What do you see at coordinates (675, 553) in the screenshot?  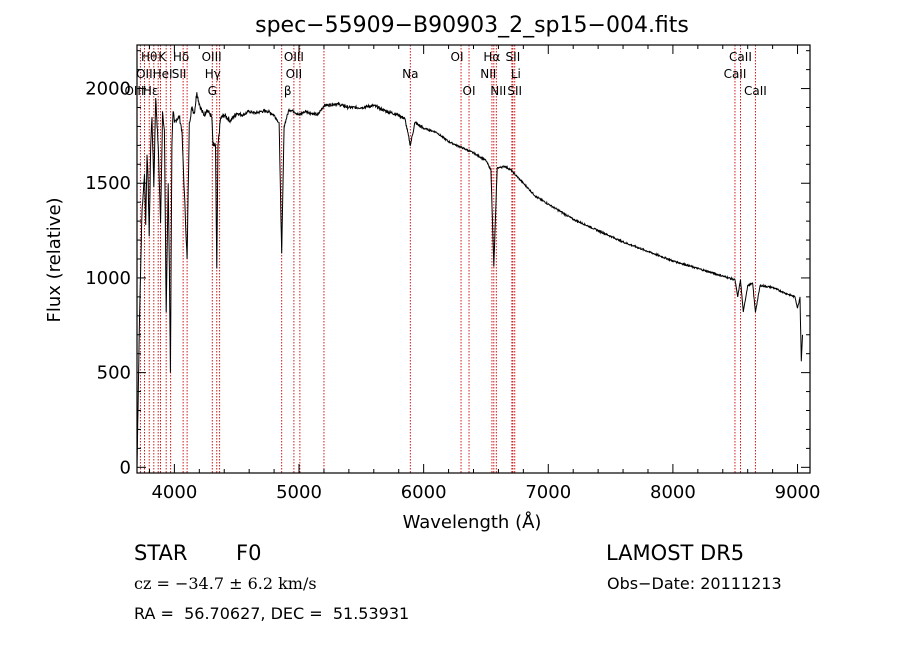 I see `survey-name: LAMOST DR5` at bounding box center [675, 553].